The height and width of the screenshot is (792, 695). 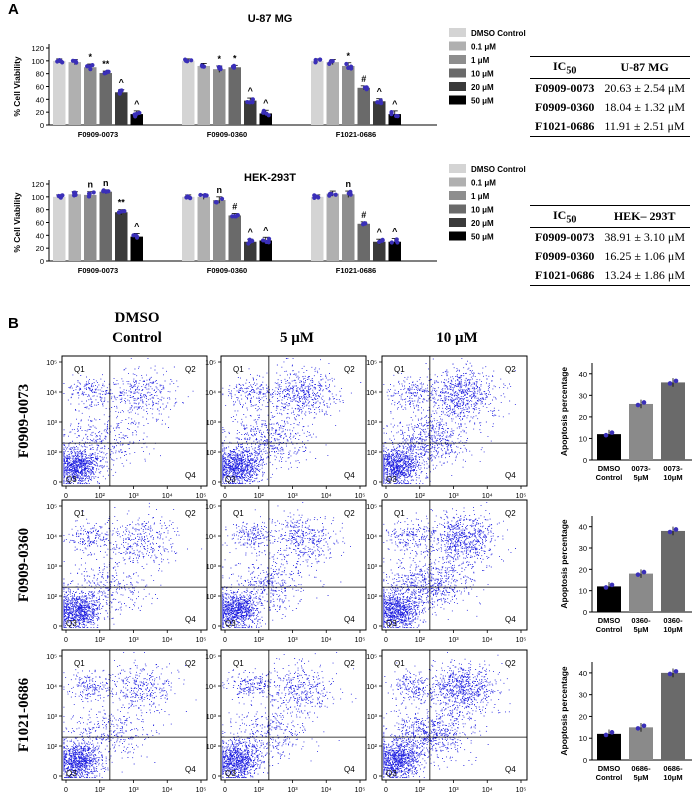 I want to click on x-category-label: DMSO, so click(x=609, y=620).